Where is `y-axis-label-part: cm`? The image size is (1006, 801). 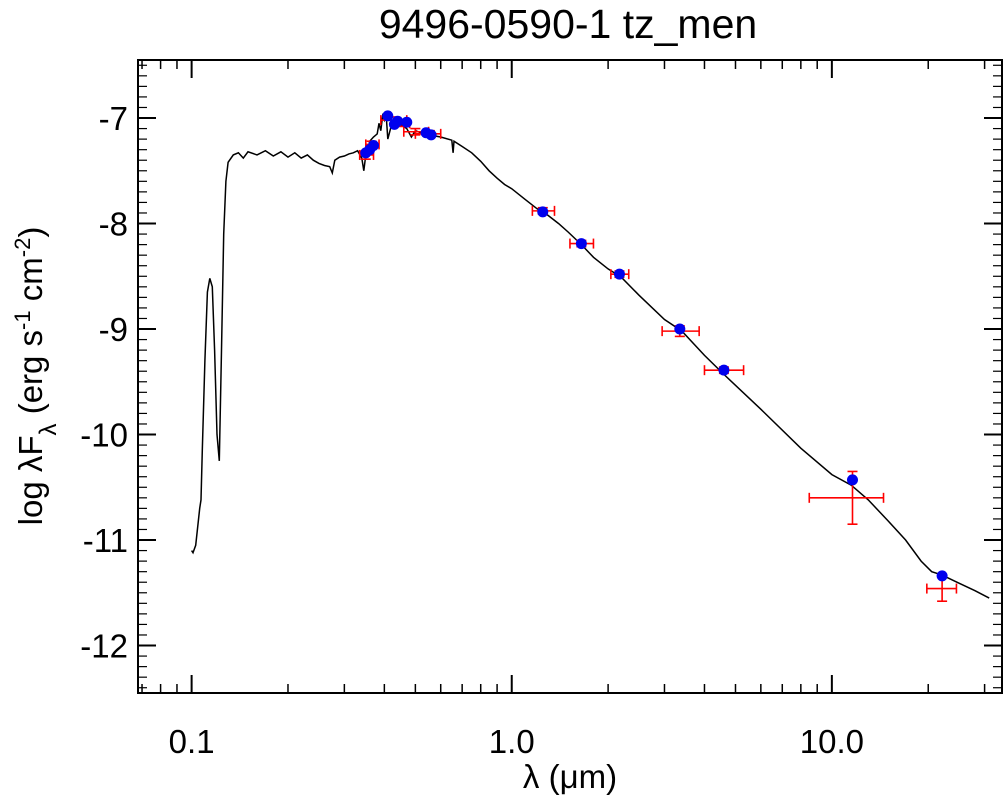
y-axis-label-part: cm is located at coordinates (30, 283).